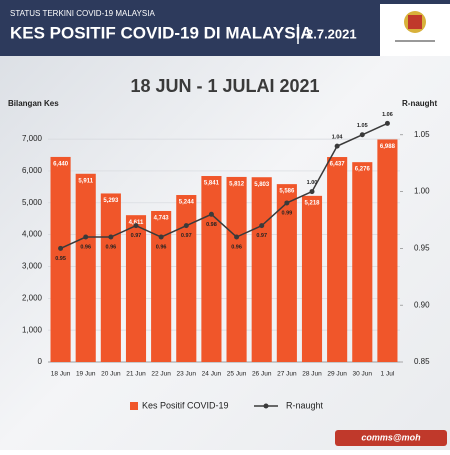 The height and width of the screenshot is (455, 450). Describe the element at coordinates (287, 374) in the screenshot. I see `x-tick-label: 27 Jun` at that location.